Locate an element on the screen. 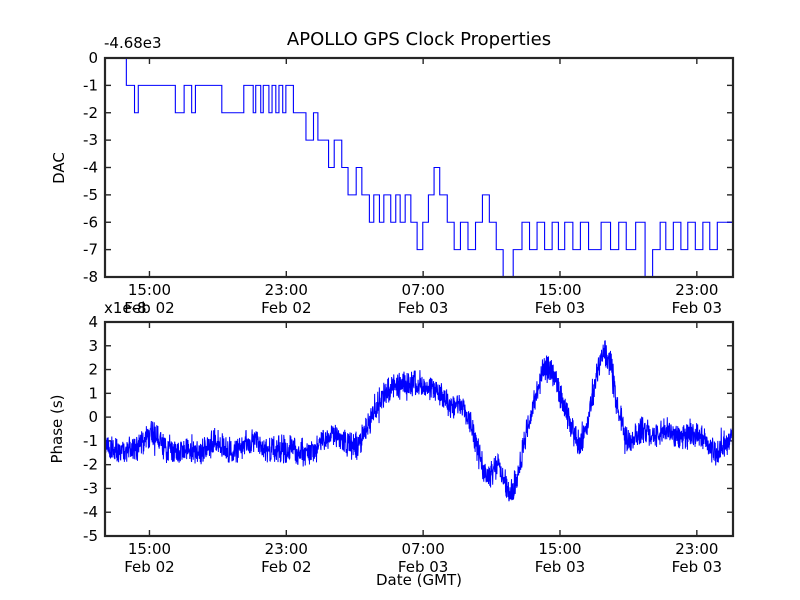  dac-y-tick-label: 0 is located at coordinates (93, 58).